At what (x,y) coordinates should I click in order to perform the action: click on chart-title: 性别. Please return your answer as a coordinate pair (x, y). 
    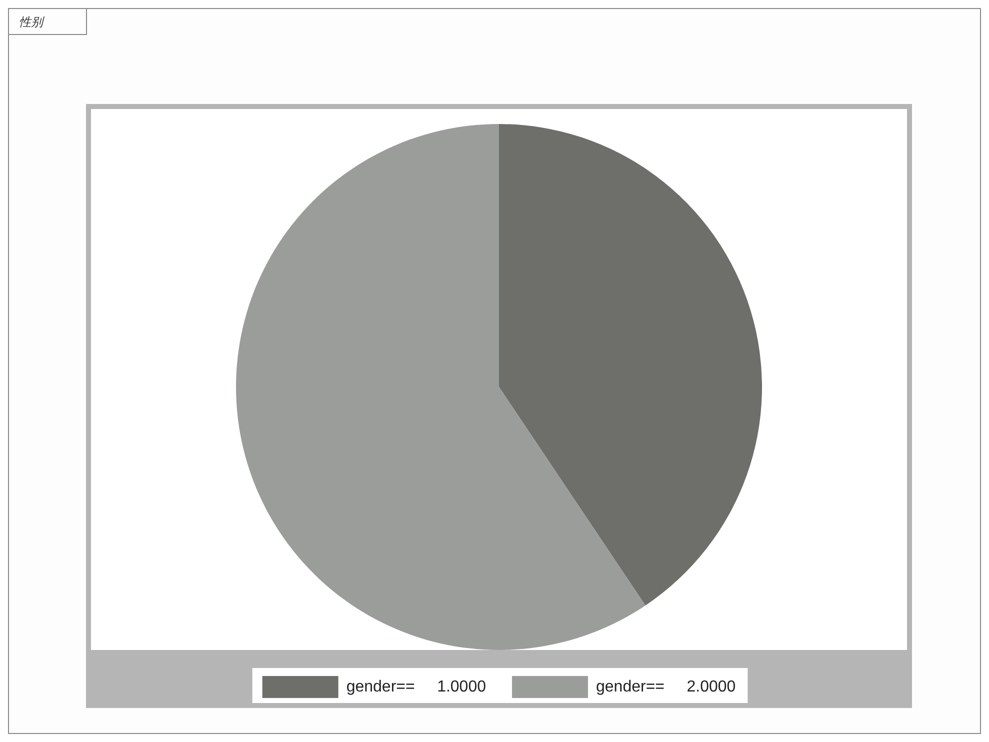
    Looking at the image, I should click on (48, 22).